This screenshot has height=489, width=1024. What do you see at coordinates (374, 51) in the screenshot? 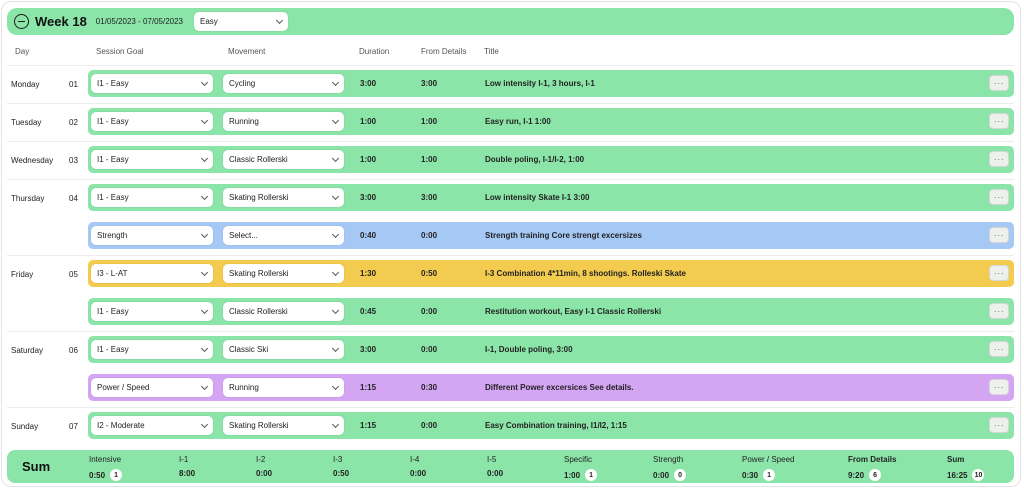
I see `column-header-duration: Duration` at bounding box center [374, 51].